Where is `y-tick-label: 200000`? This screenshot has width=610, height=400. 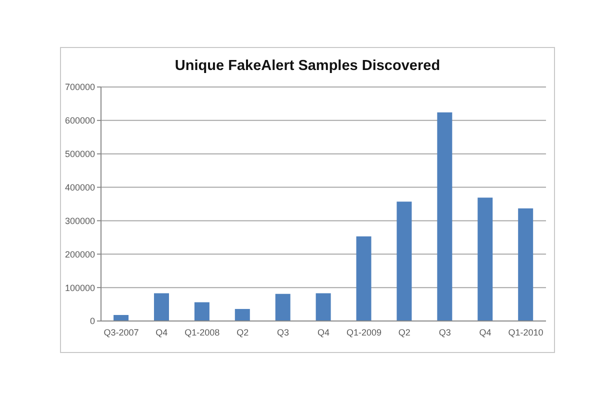 y-tick-label: 200000 is located at coordinates (79, 254).